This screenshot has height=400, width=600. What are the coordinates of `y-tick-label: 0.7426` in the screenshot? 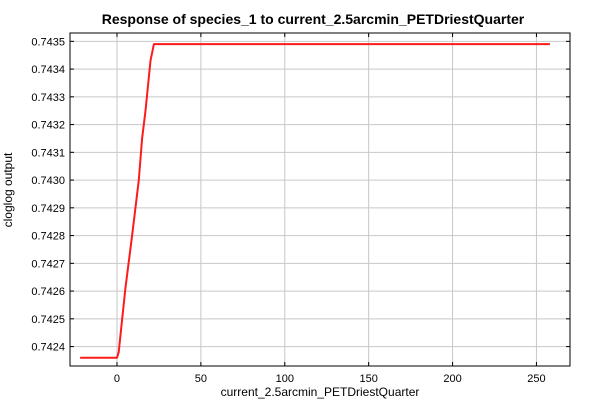 It's located at (48, 292).